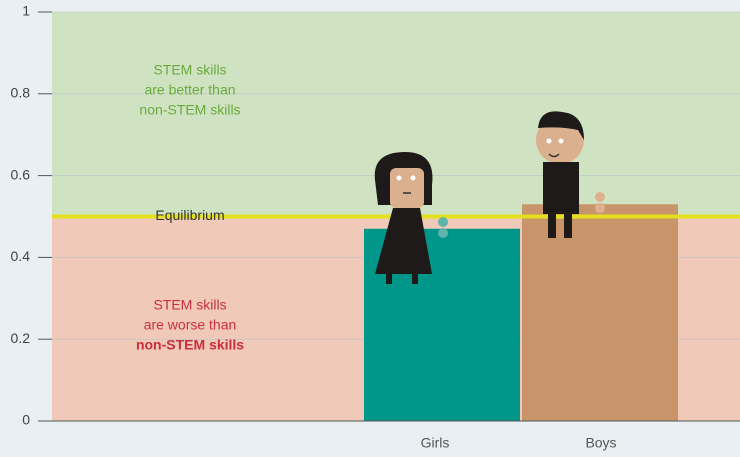  I want to click on region-label: are worse than, so click(190, 325).